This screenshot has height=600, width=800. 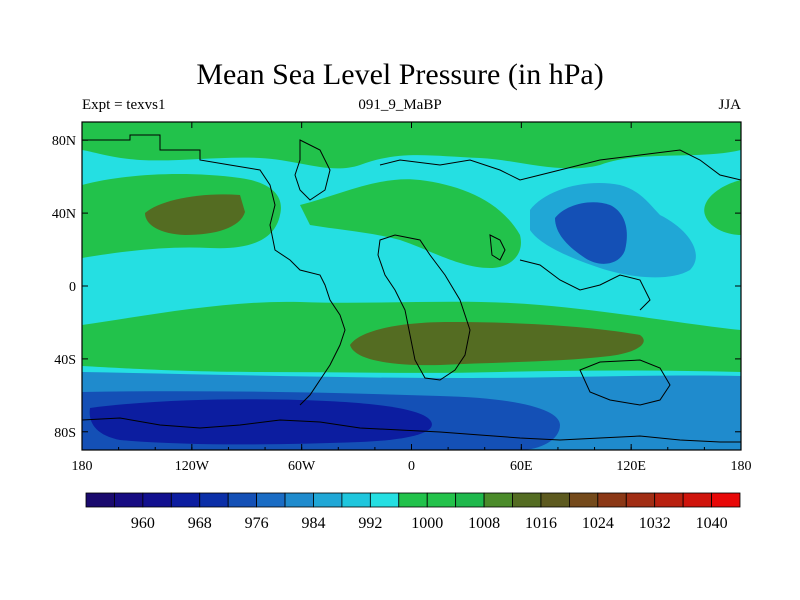 I want to click on experiment-label: Expt = texvs1, so click(x=124, y=105).